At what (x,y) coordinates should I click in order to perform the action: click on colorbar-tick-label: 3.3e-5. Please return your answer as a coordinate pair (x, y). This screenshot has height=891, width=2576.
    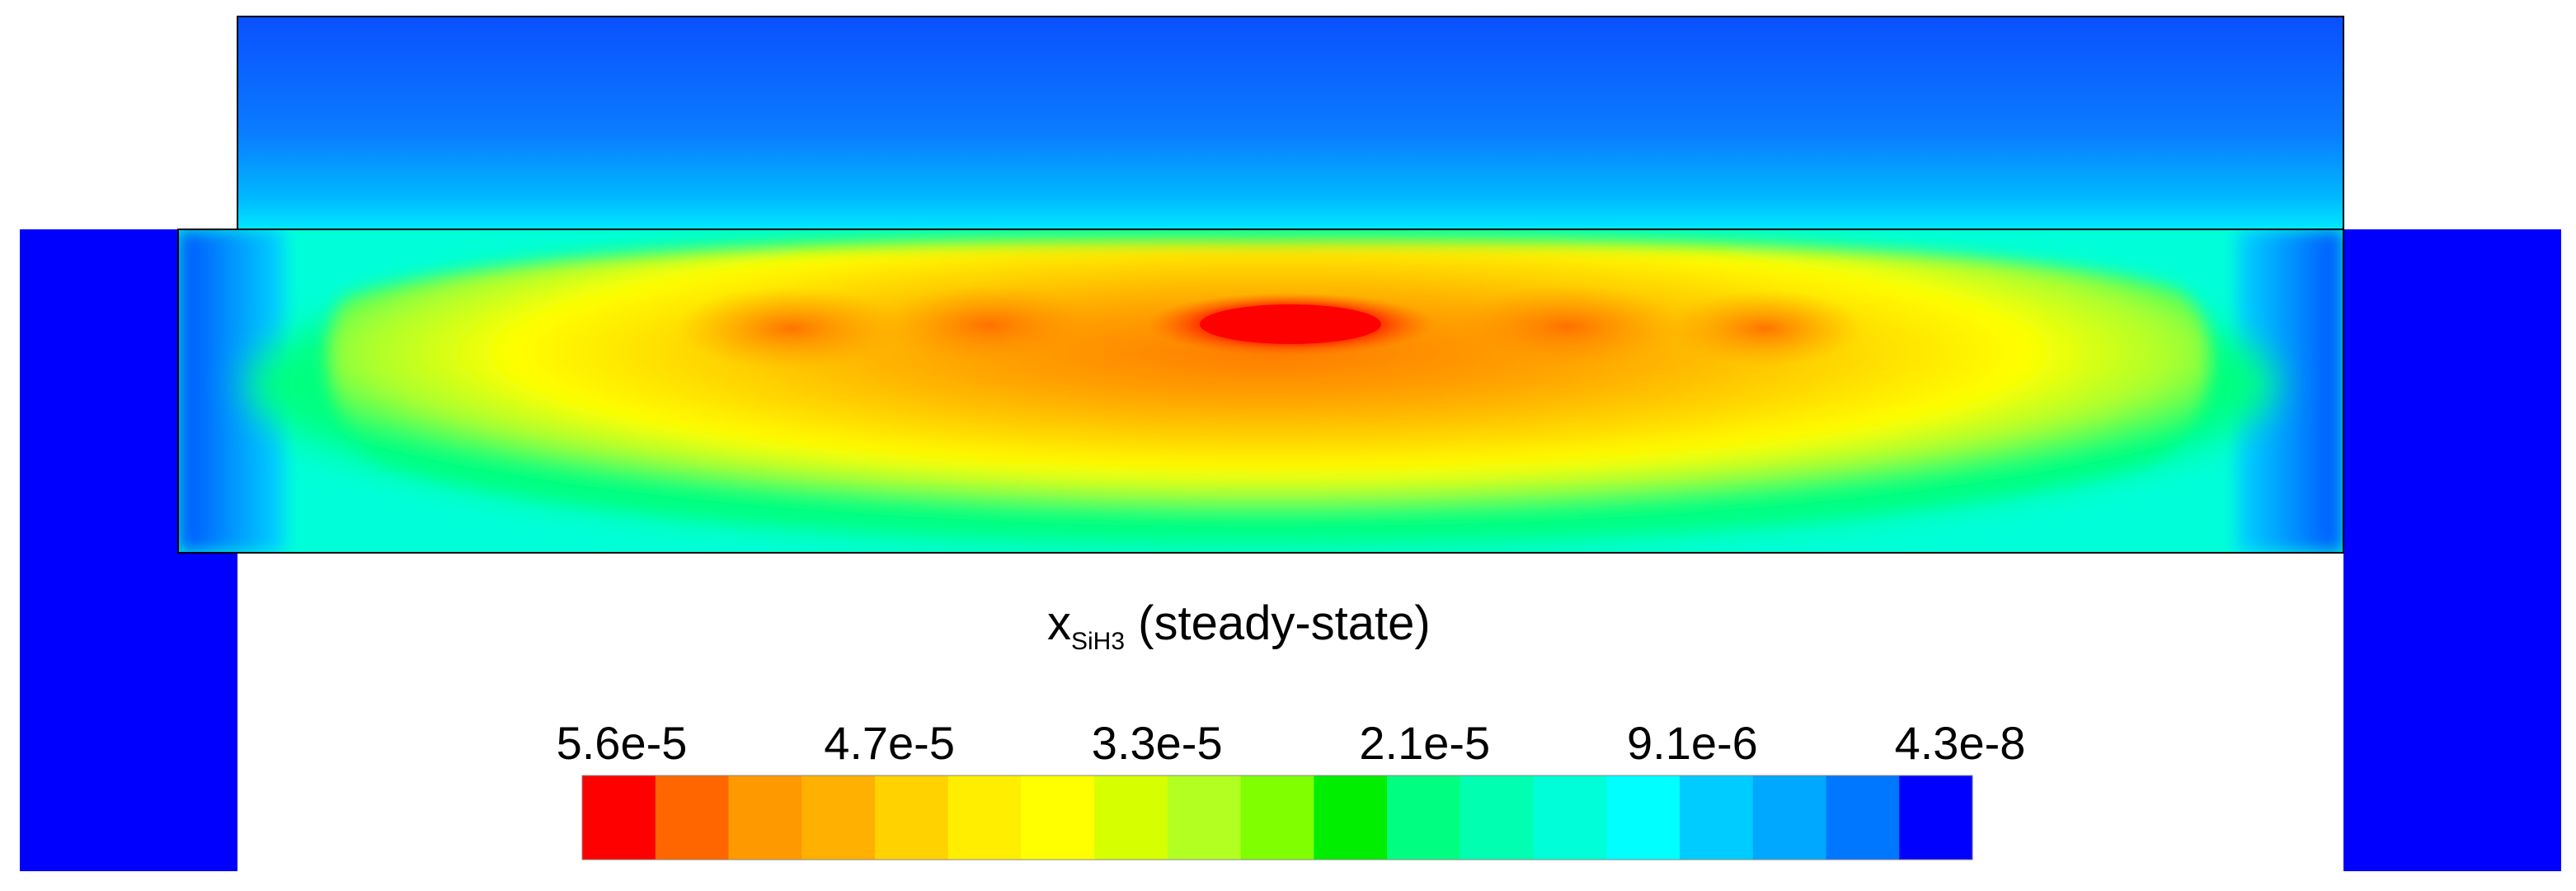
    Looking at the image, I should click on (1157, 743).